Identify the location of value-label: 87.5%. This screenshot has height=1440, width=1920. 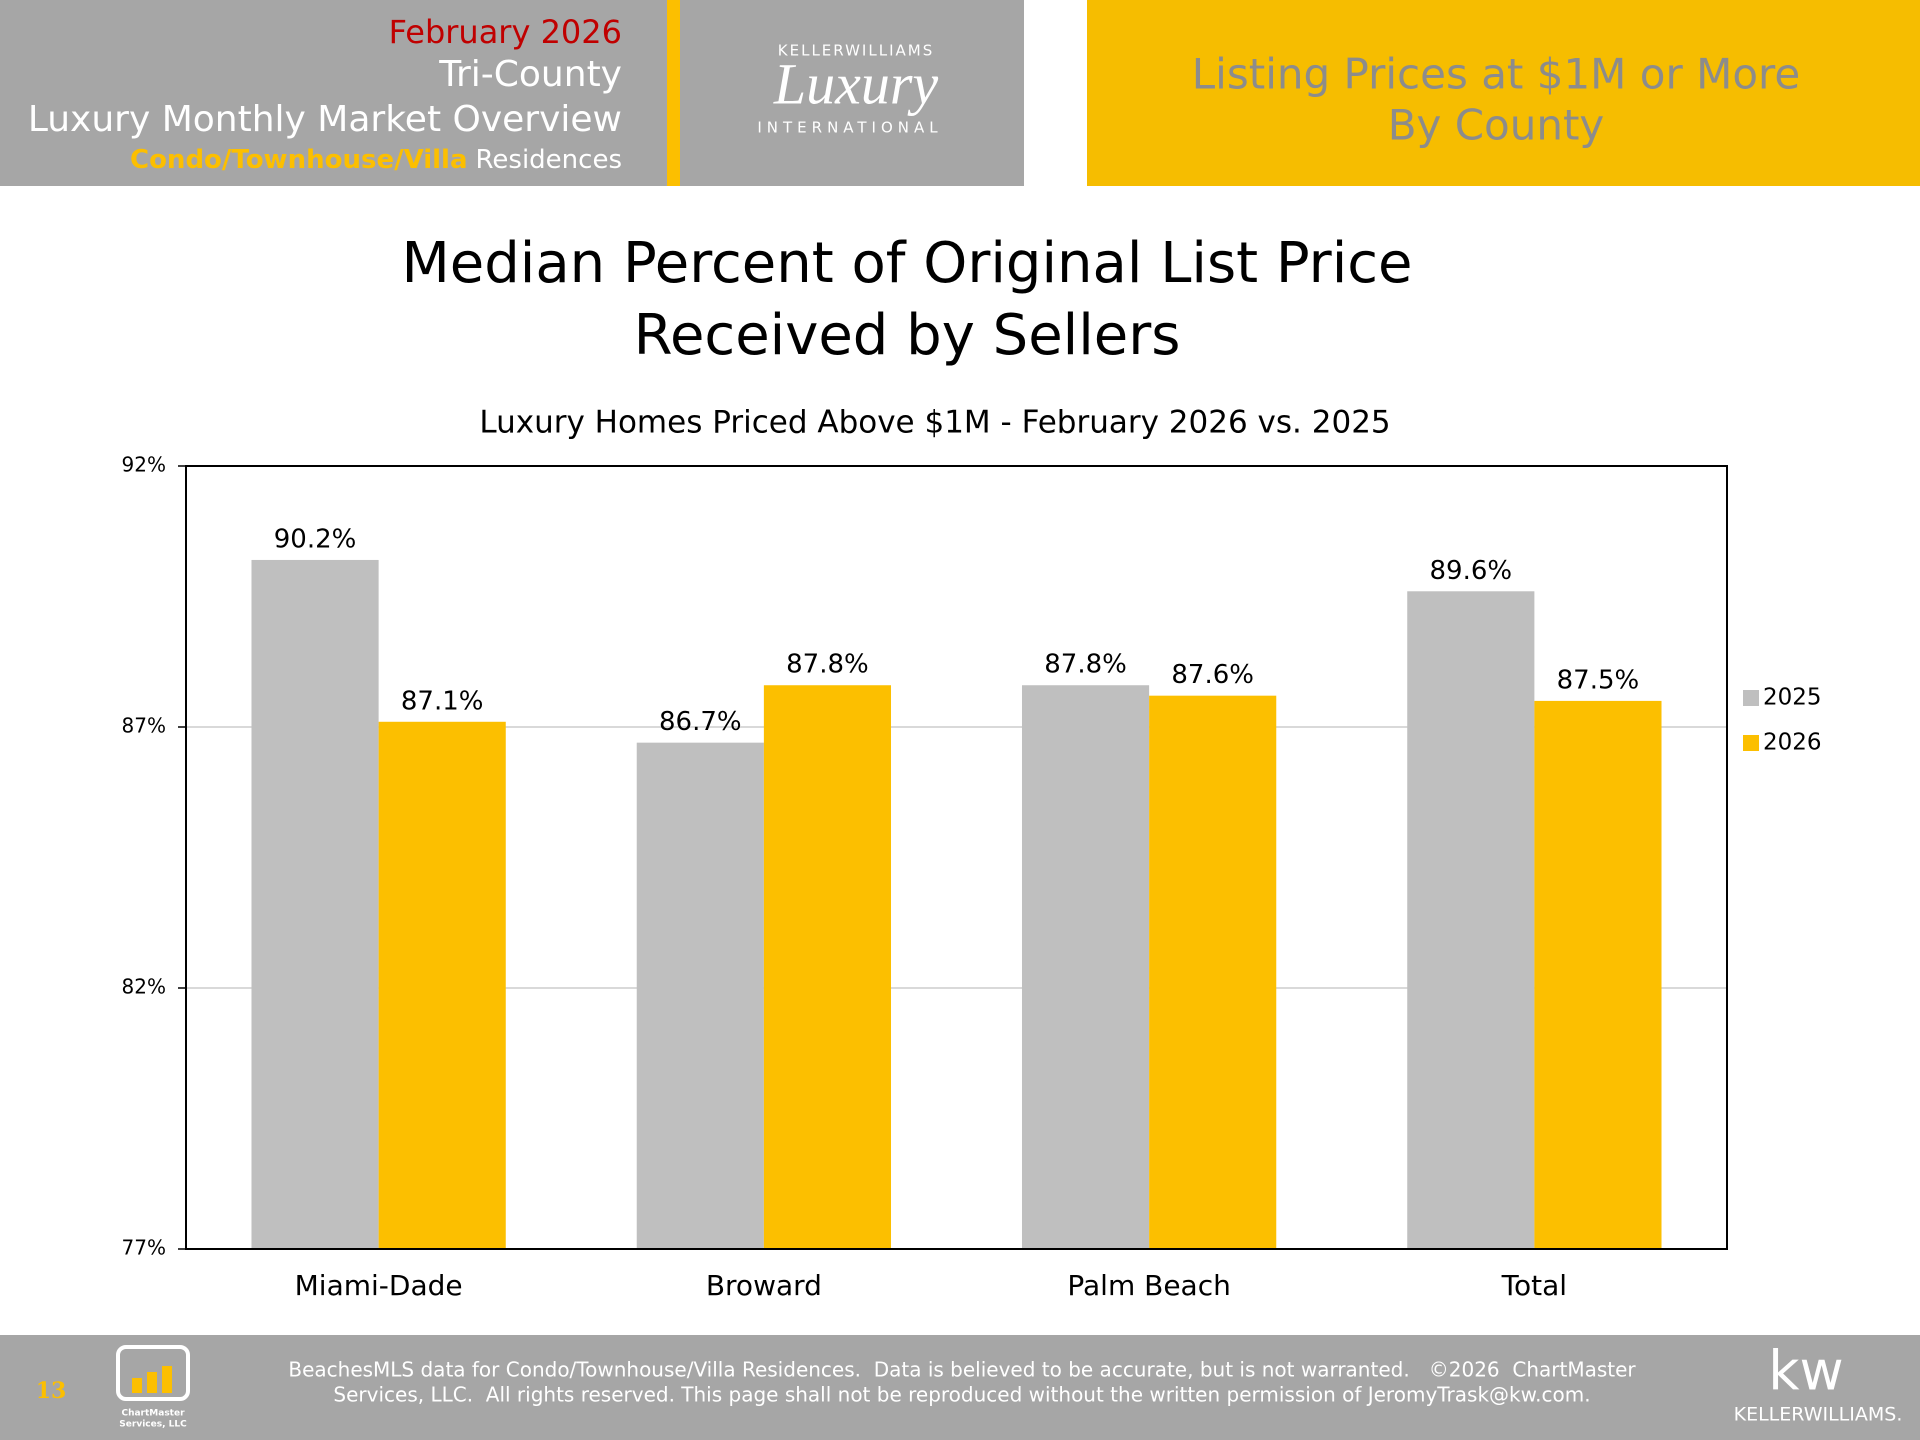
(1598, 680).